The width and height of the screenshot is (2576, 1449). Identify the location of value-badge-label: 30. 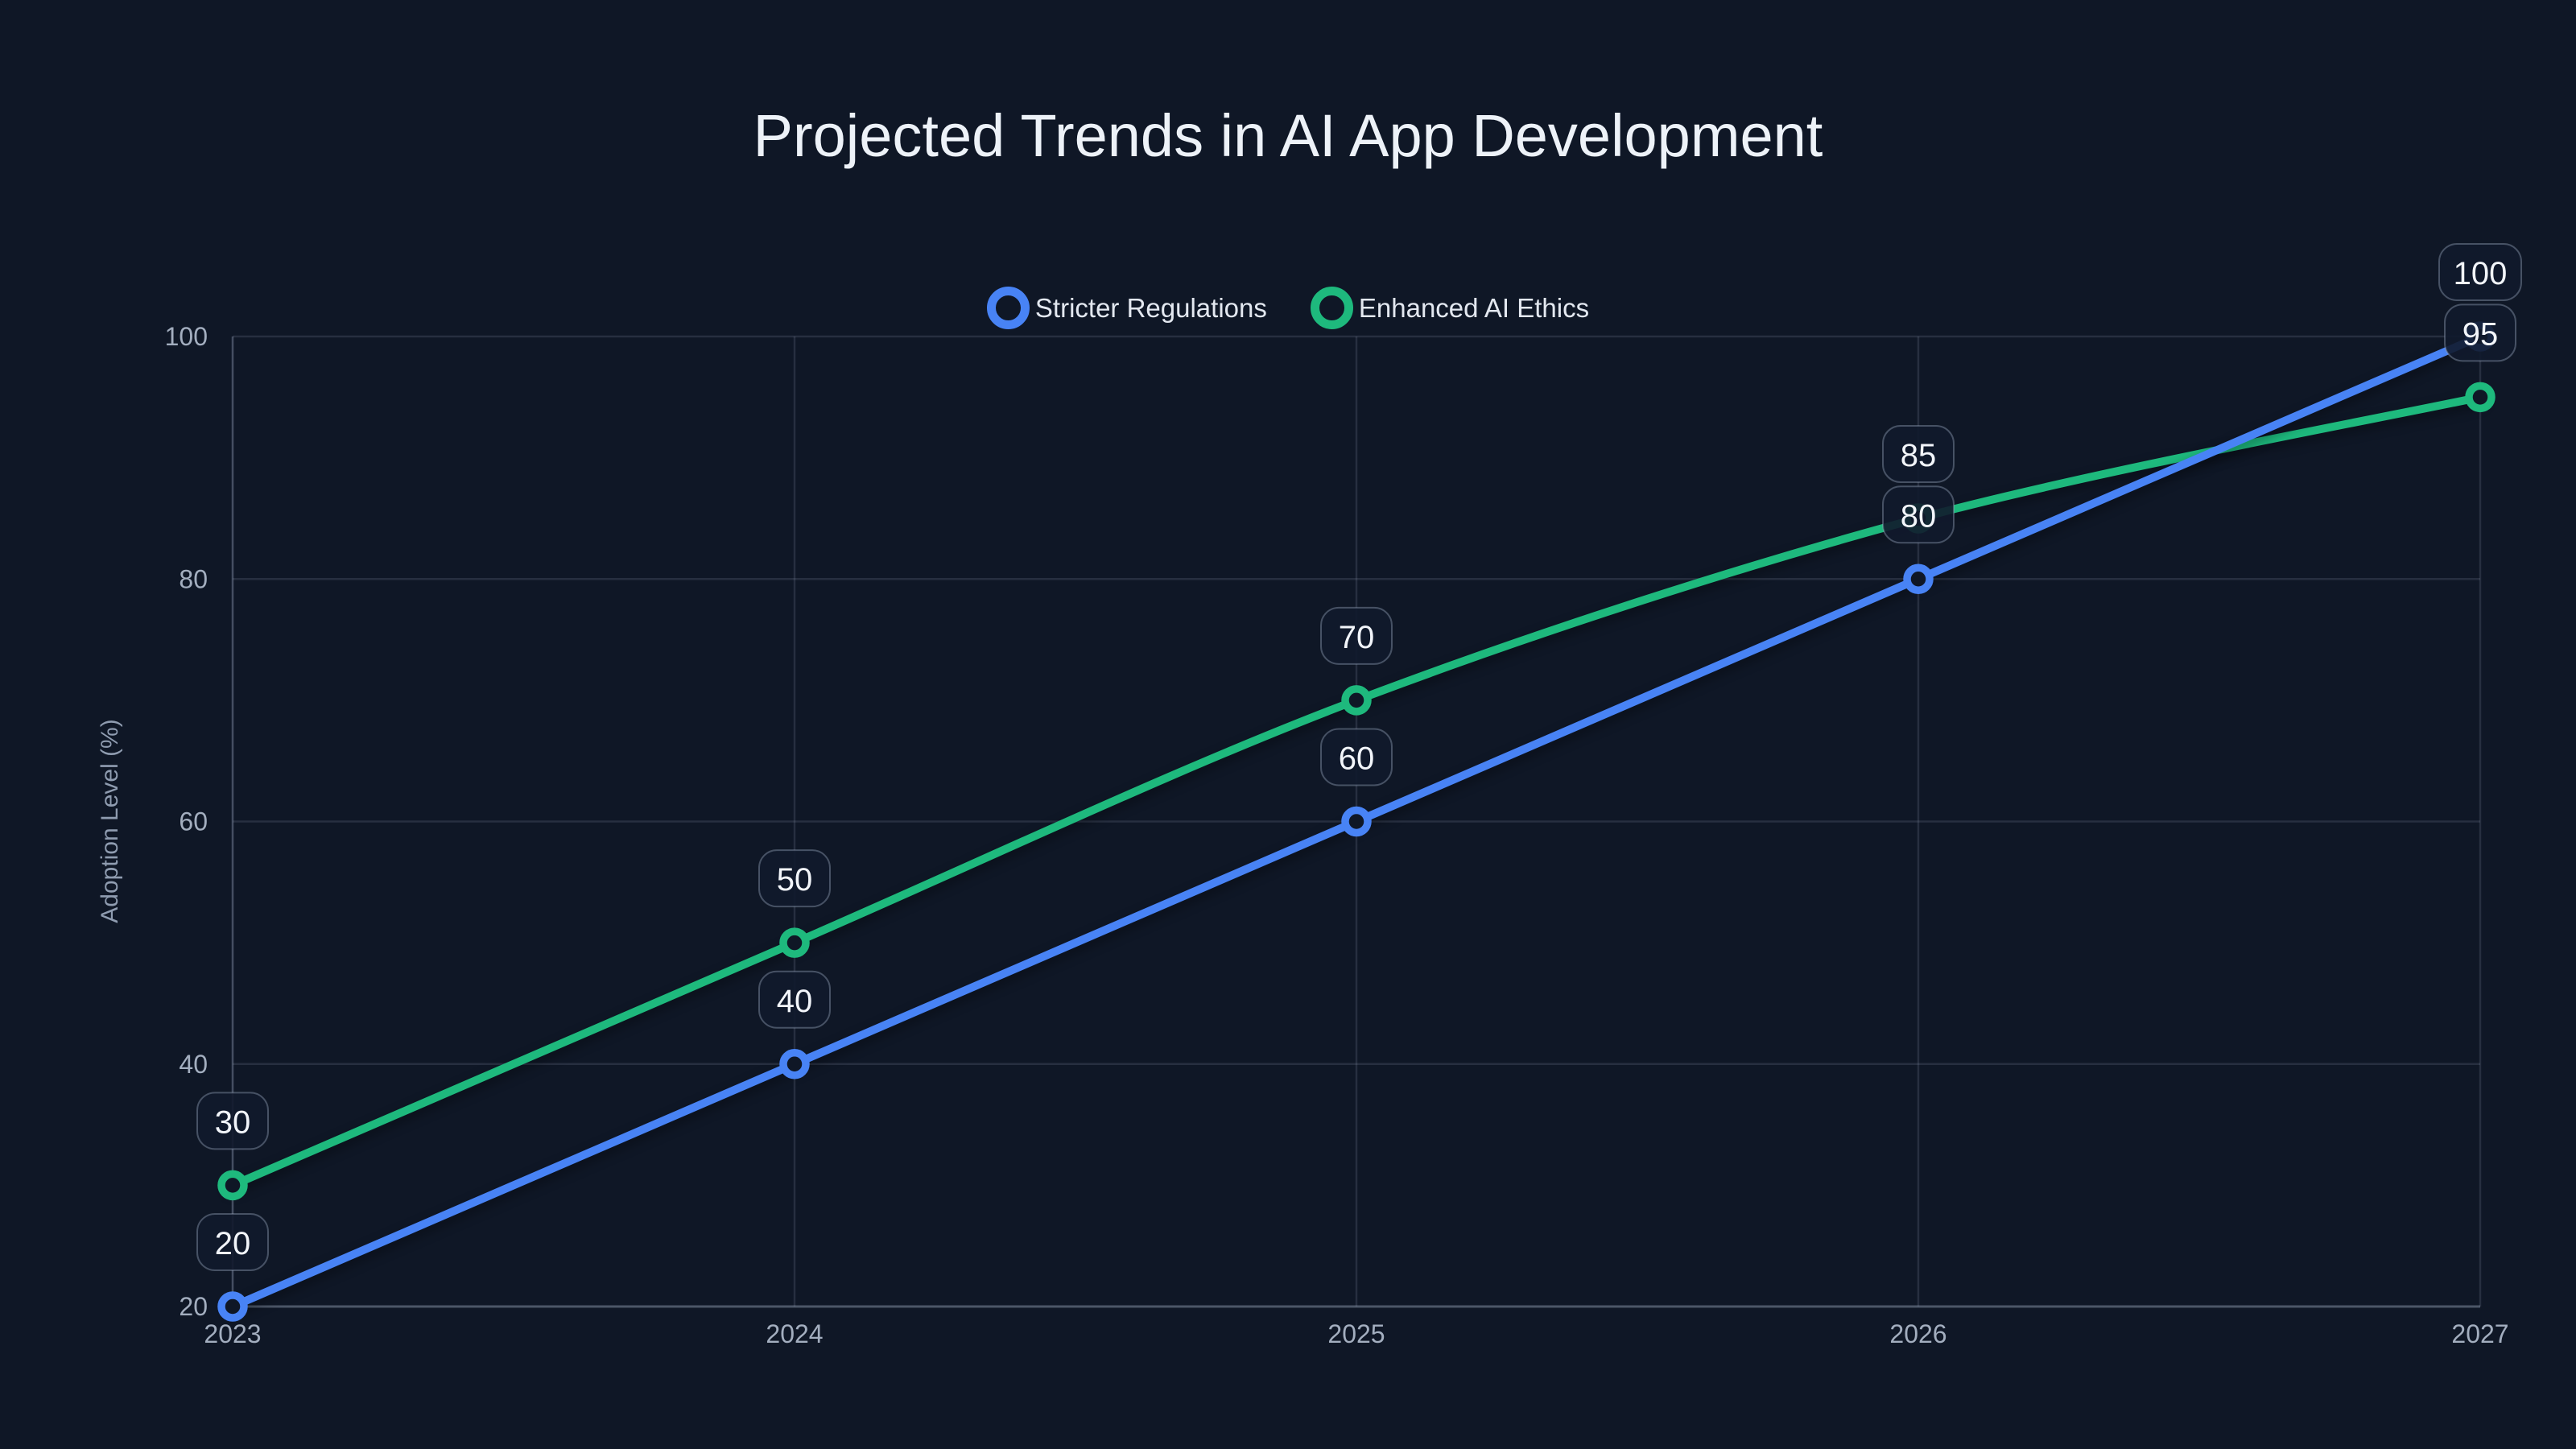
(233, 1122).